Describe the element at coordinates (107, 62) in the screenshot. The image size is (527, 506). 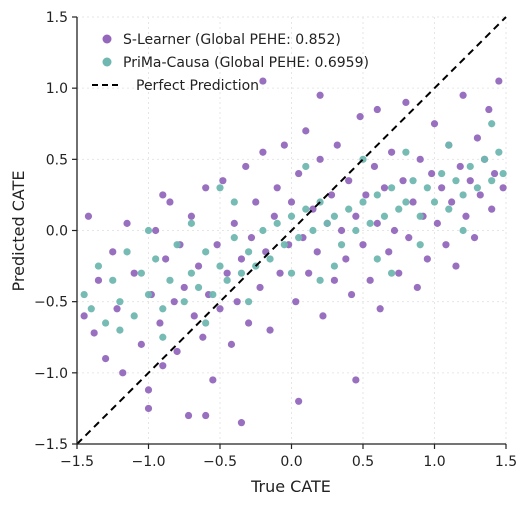
I see `legend-marker-prima` at that location.